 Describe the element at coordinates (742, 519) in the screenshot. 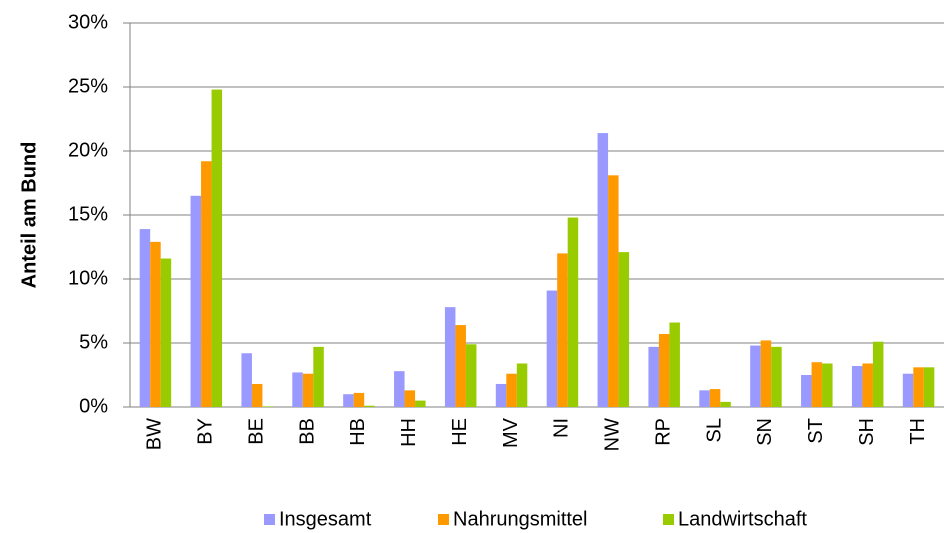

I see `legend-label: Landwirtschaft` at that location.